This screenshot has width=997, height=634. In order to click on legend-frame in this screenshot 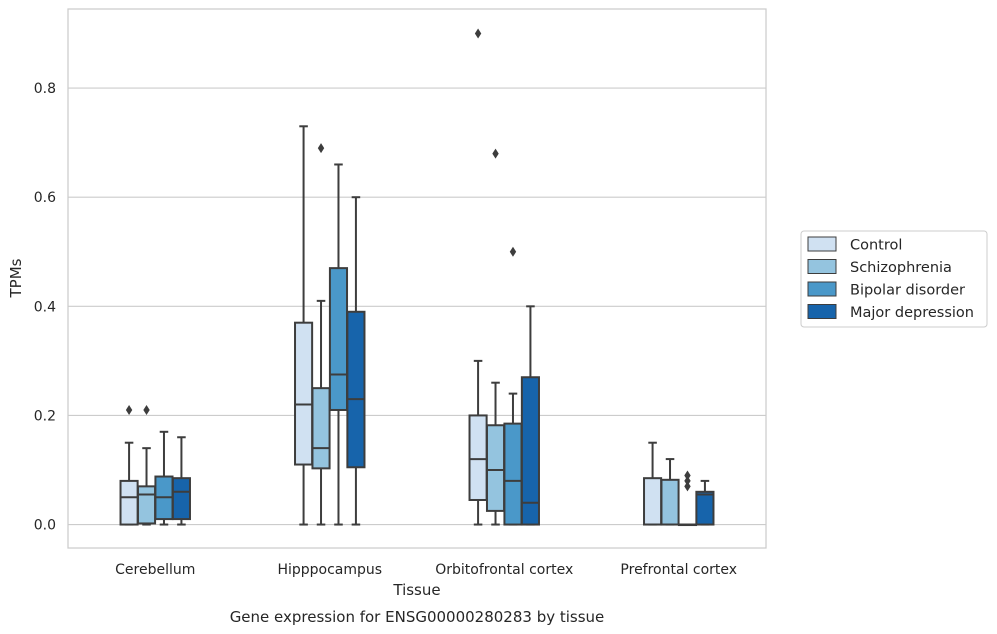, I will do `click(894, 279)`.